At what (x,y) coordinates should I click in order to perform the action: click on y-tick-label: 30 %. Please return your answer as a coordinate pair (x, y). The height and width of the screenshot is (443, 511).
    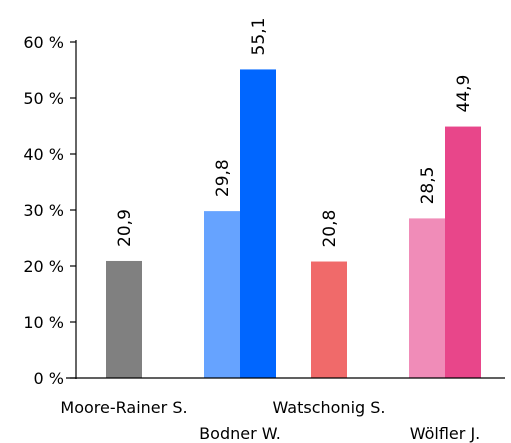
    Looking at the image, I should click on (43, 210).